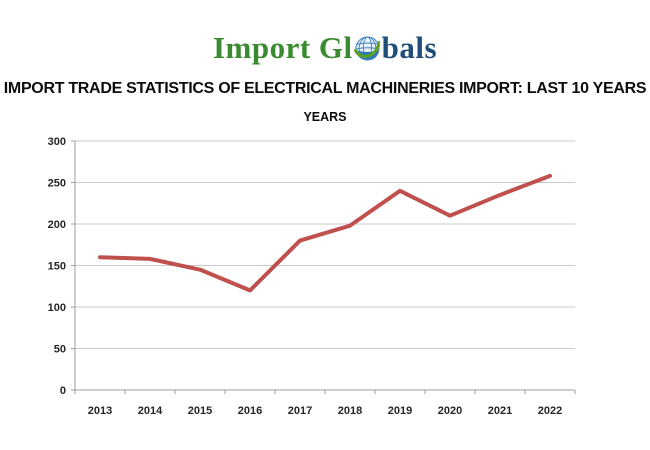 This screenshot has height=450, width=650. What do you see at coordinates (409, 47) in the screenshot?
I see `logo-text-right: bals` at bounding box center [409, 47].